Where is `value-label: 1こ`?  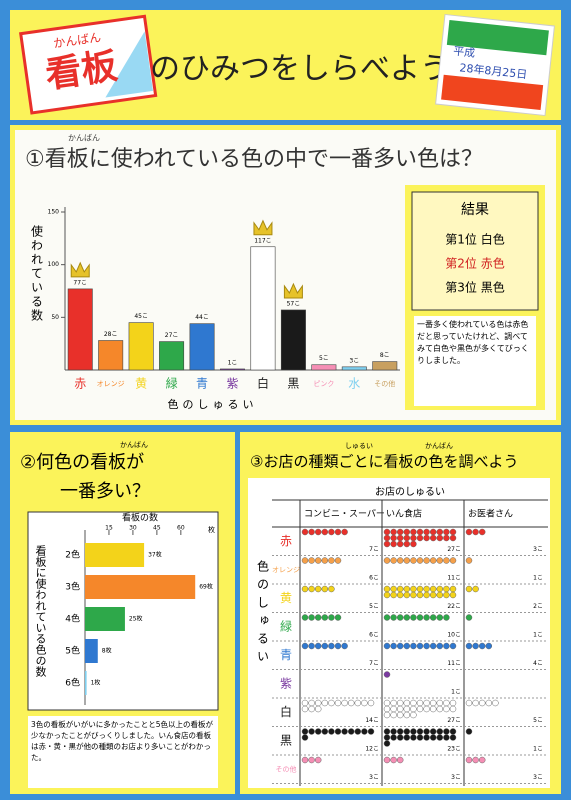
value-label: 1こ is located at coordinates (233, 362).